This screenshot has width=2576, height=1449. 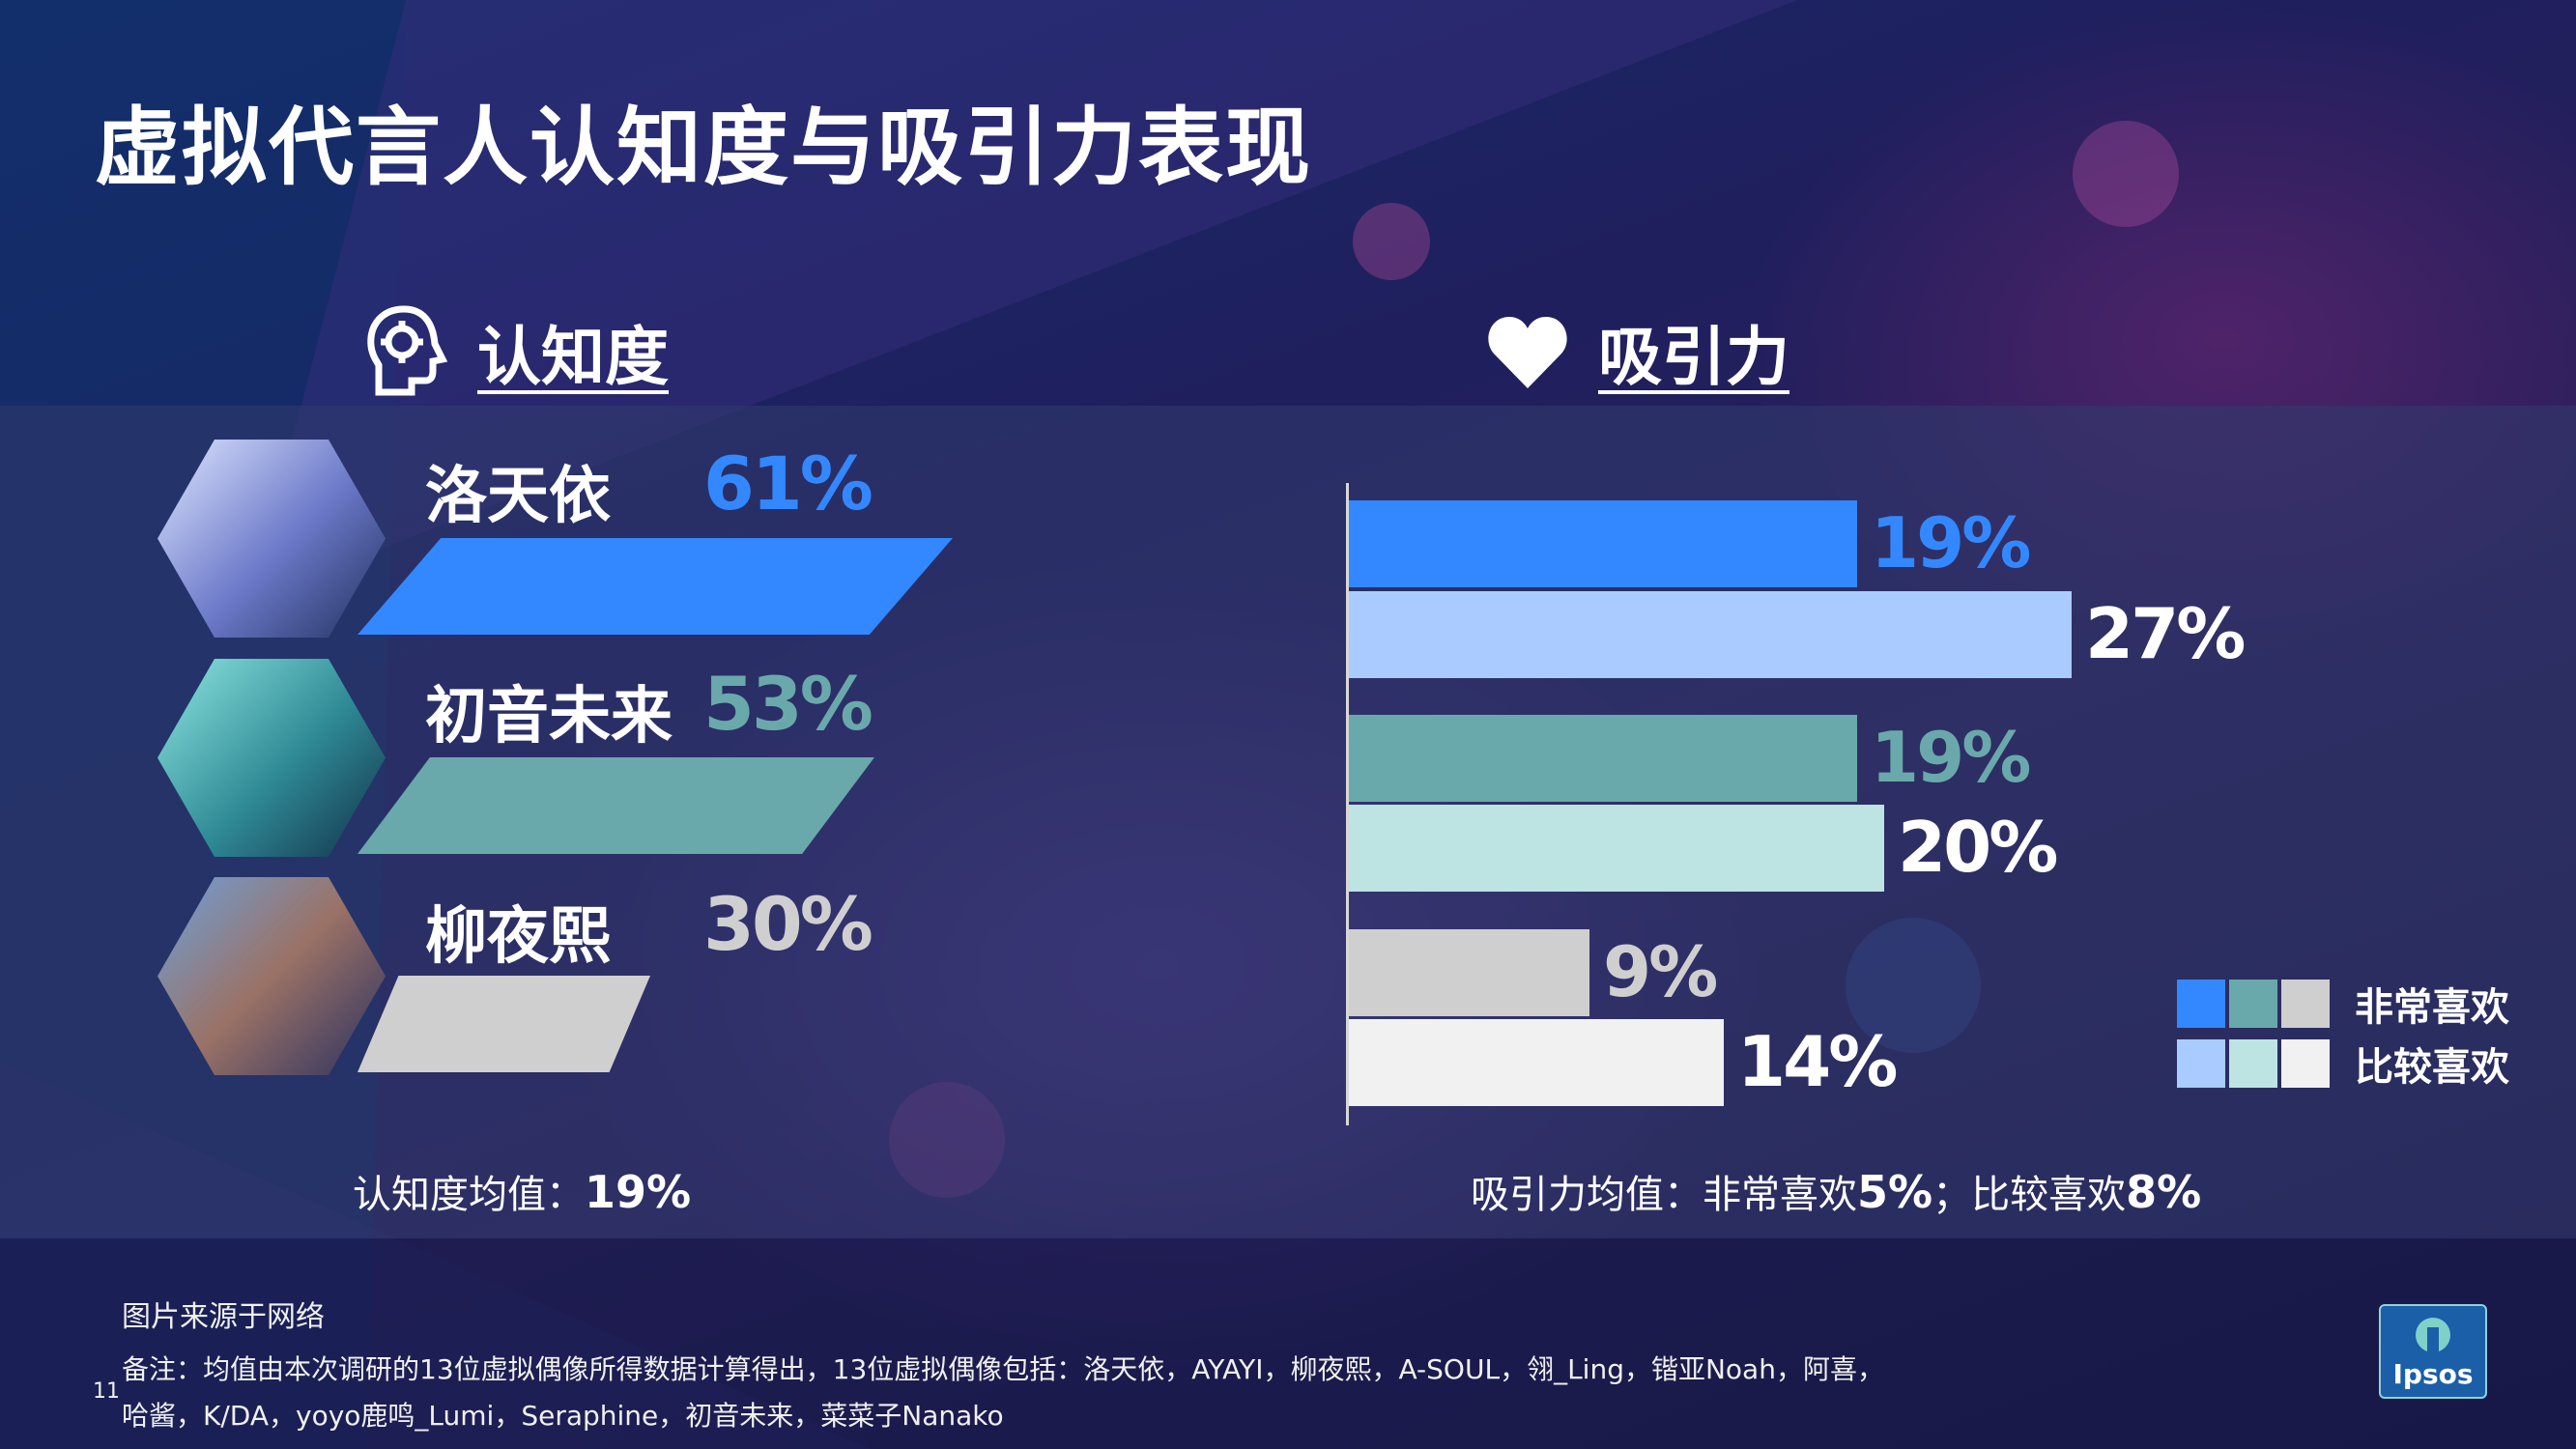 I want to click on awareness-average-value: 19%, so click(x=639, y=1192).